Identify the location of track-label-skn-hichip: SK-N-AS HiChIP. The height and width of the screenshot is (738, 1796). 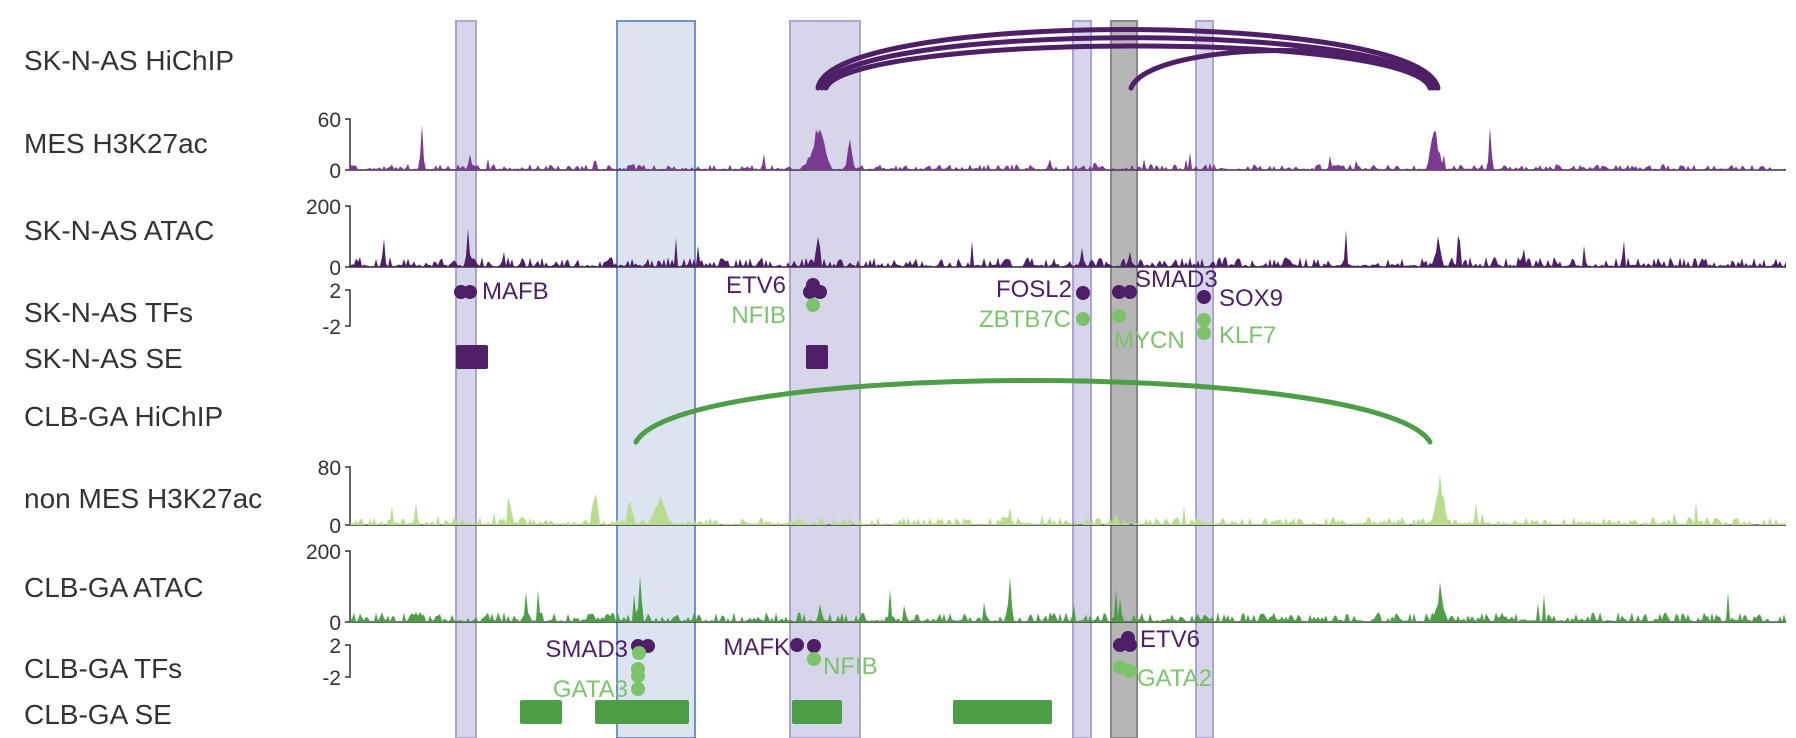
(129, 60).